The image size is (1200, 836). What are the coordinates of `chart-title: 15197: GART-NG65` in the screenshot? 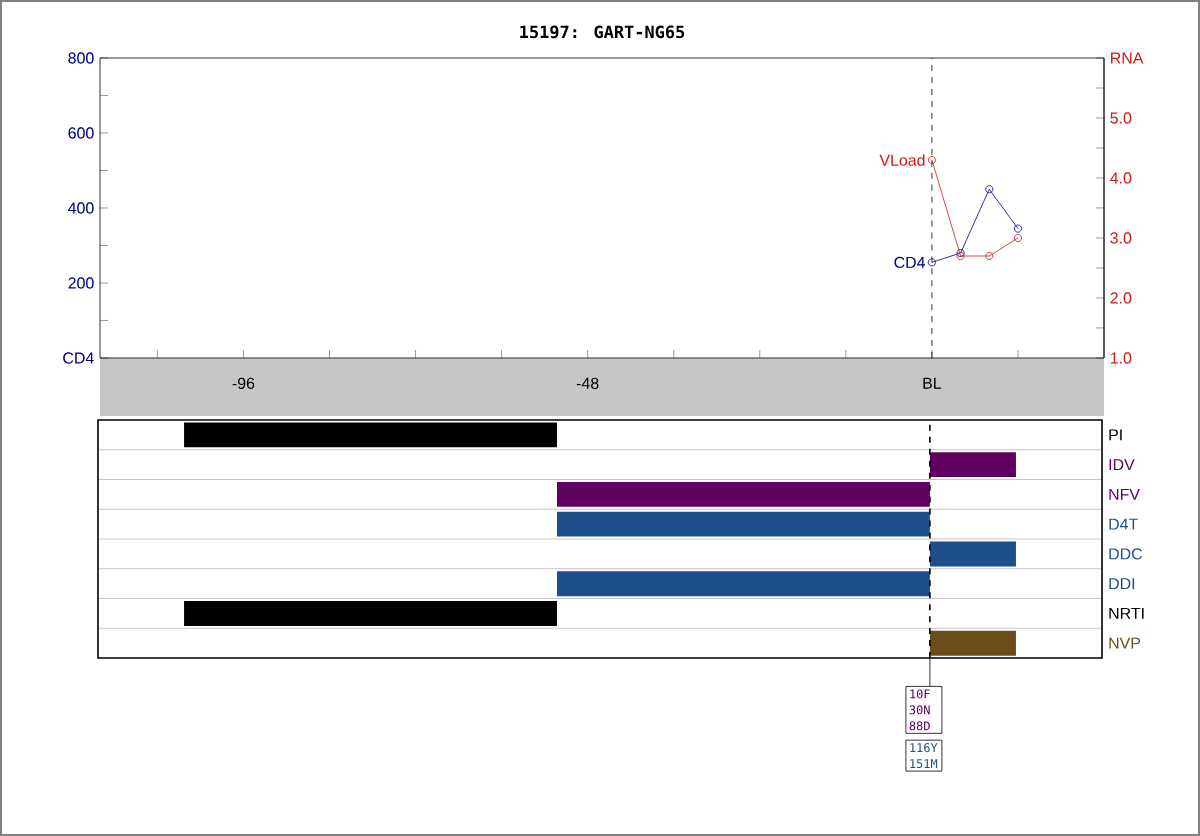 It's located at (602, 32).